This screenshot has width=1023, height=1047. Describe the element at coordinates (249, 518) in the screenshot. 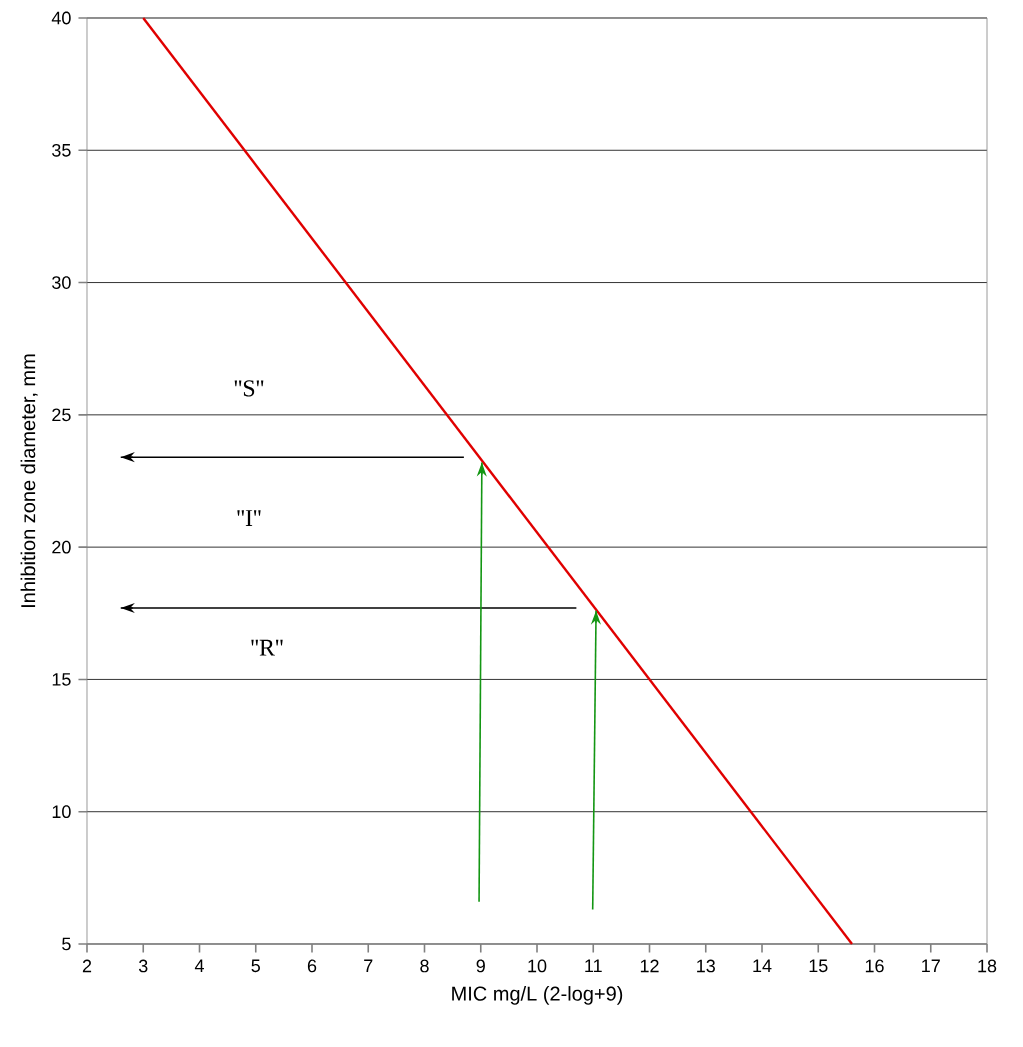

I see `annotation: ''I''` at that location.